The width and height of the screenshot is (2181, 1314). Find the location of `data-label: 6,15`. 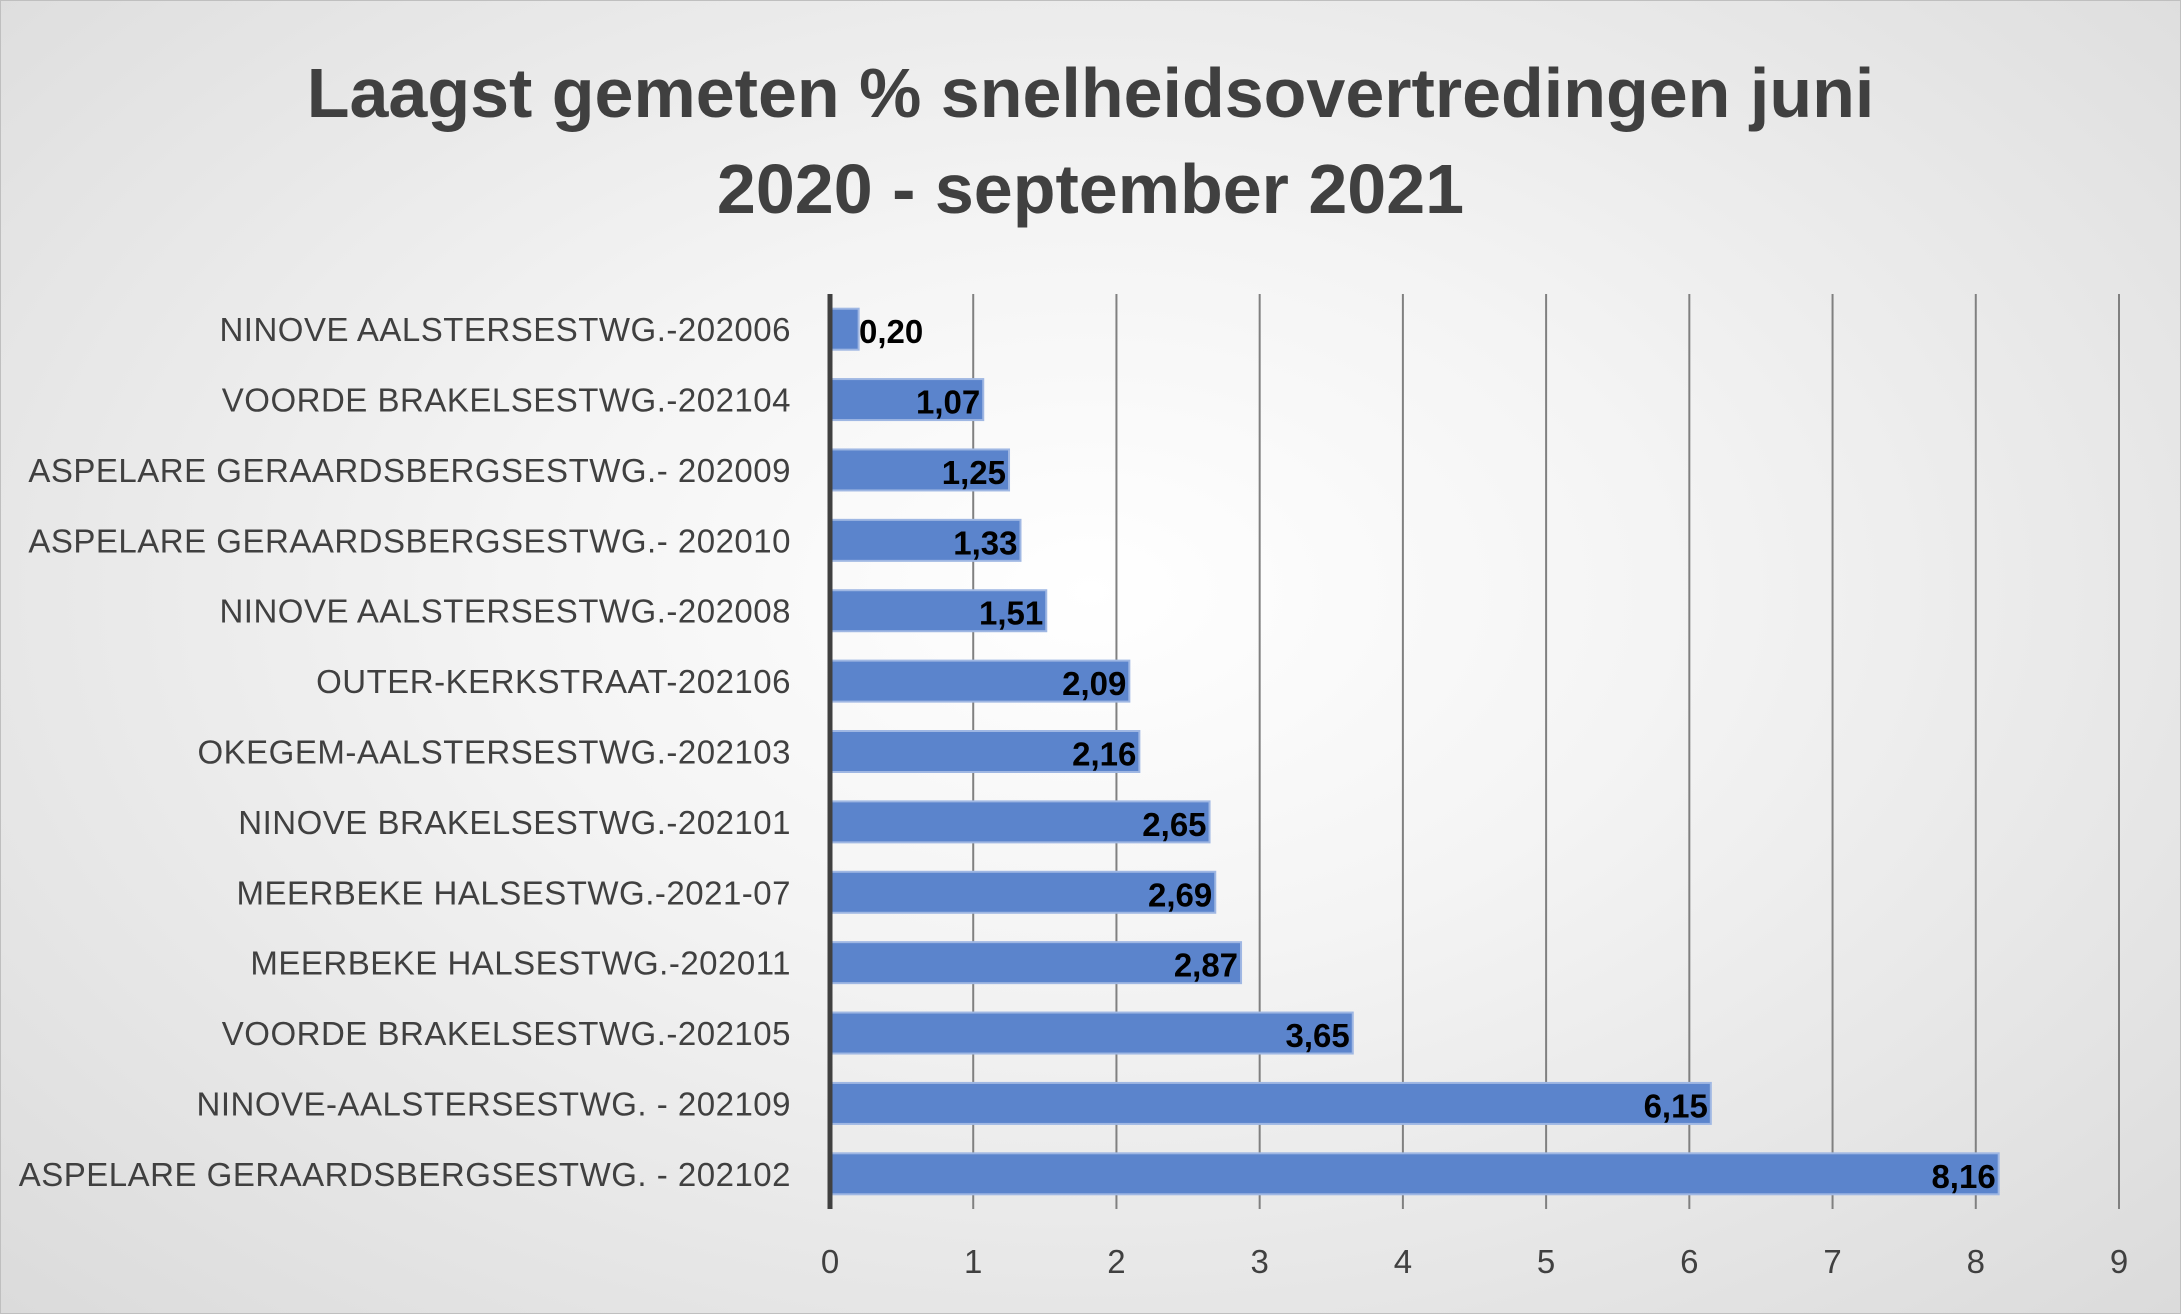

data-label: 6,15 is located at coordinates (1676, 1105).